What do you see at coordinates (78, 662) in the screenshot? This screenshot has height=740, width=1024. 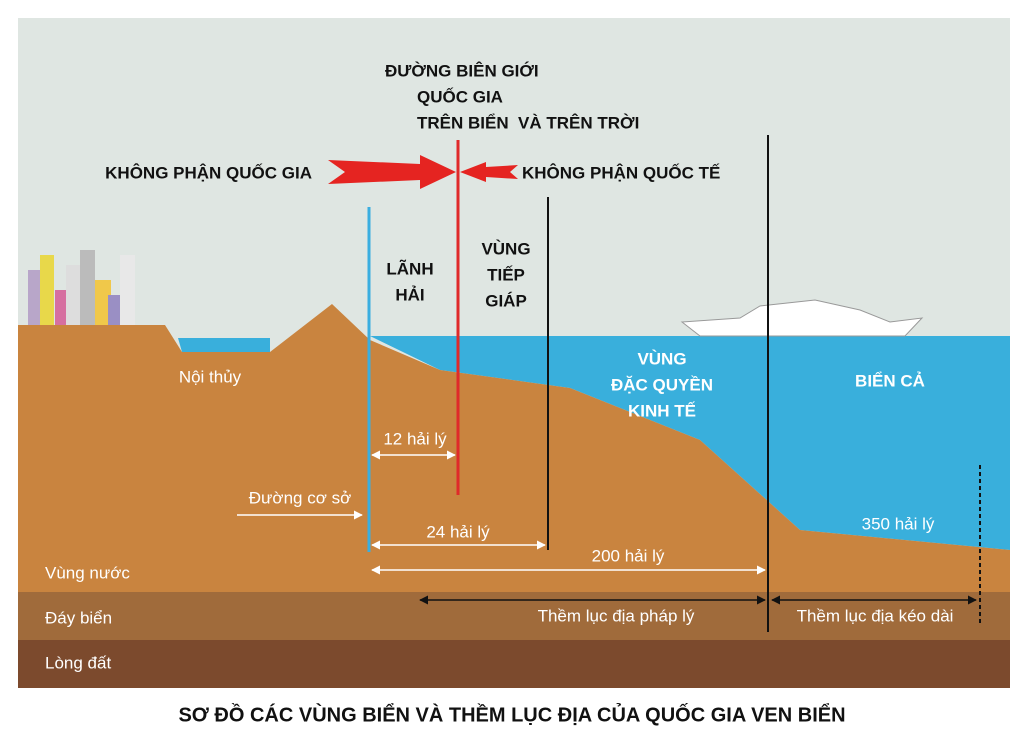 I see `layer-label: Lòng đất` at bounding box center [78, 662].